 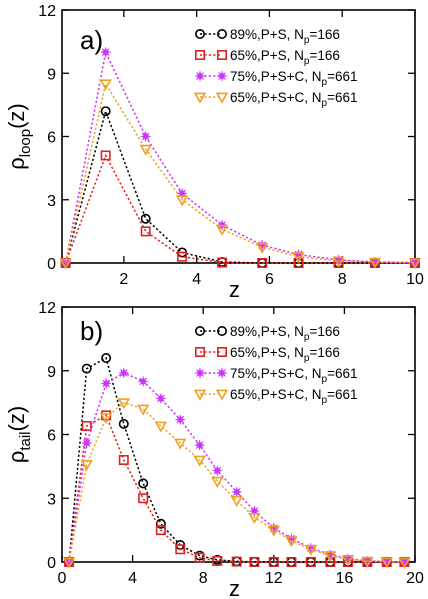 I want to click on y-axis-label-main: ρ, so click(x=16, y=163).